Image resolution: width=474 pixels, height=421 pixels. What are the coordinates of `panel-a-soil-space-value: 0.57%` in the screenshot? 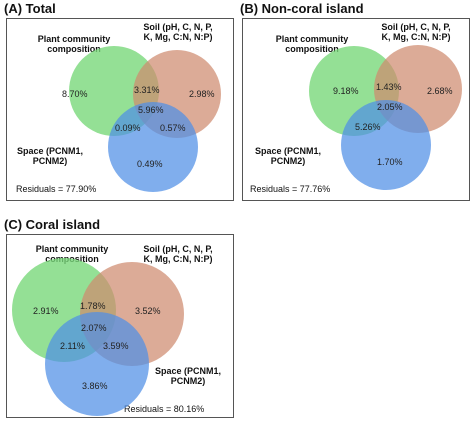 It's located at (173, 128).